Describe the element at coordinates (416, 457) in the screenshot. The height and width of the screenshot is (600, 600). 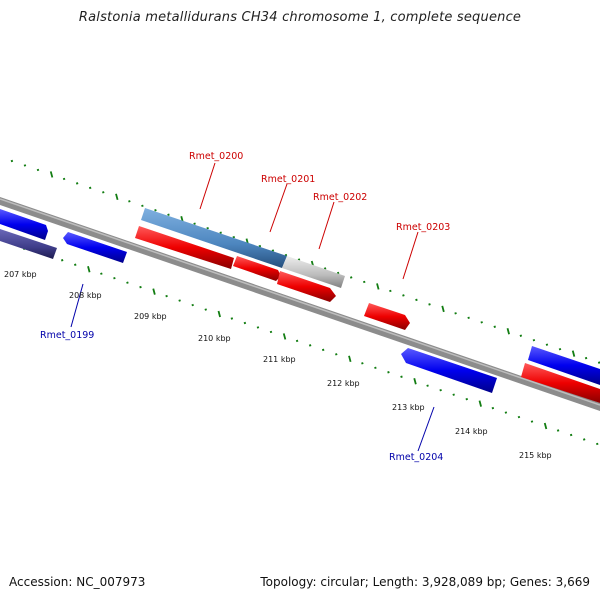
I see `gene-label-rmet-0204: Rmet_0204` at that location.